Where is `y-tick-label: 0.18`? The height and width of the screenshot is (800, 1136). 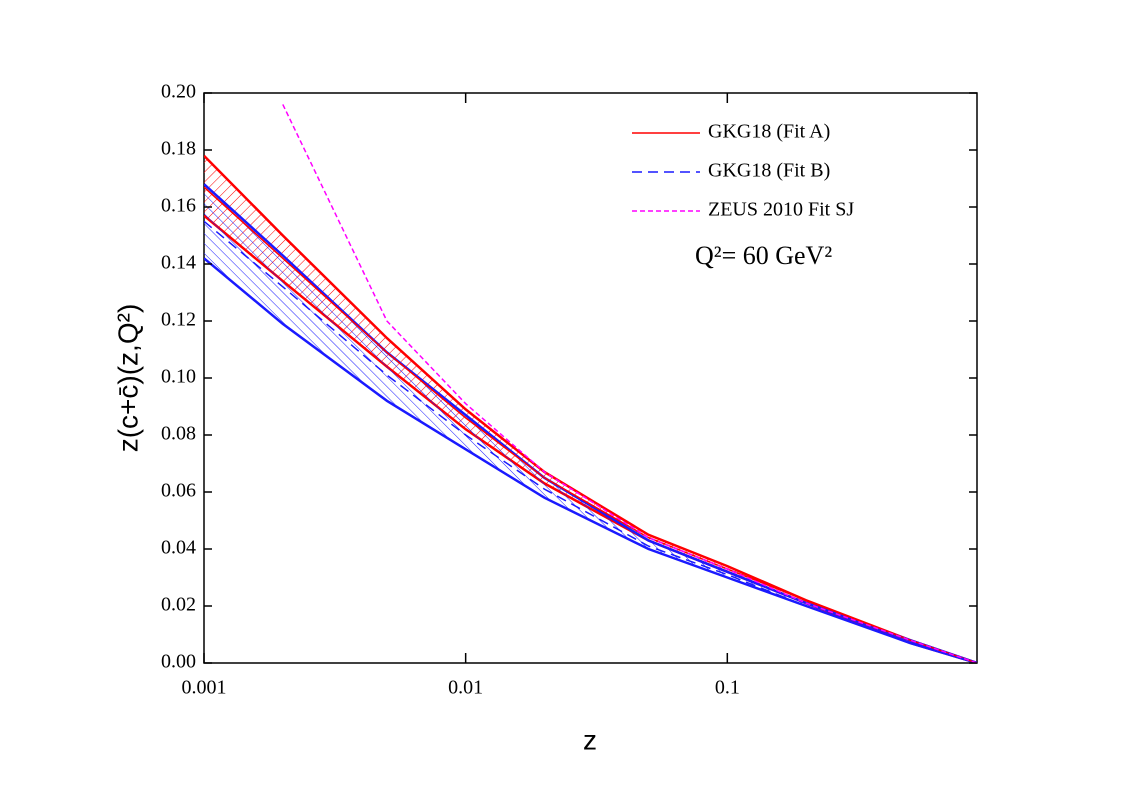 y-tick-label: 0.18 is located at coordinates (178, 149).